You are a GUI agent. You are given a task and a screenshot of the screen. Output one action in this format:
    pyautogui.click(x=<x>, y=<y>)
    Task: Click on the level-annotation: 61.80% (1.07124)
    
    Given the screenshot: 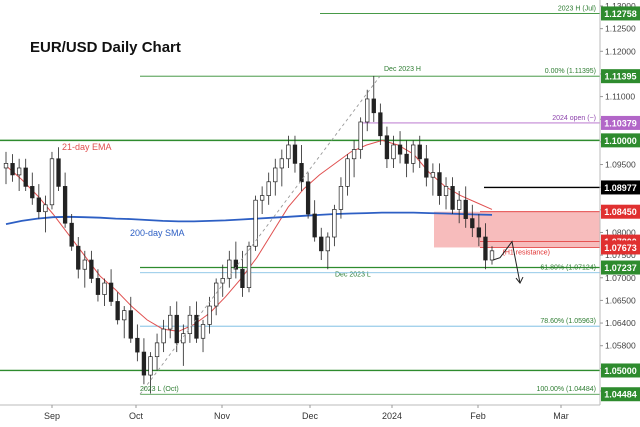 What is the action you would take?
    pyautogui.click(x=568, y=268)
    